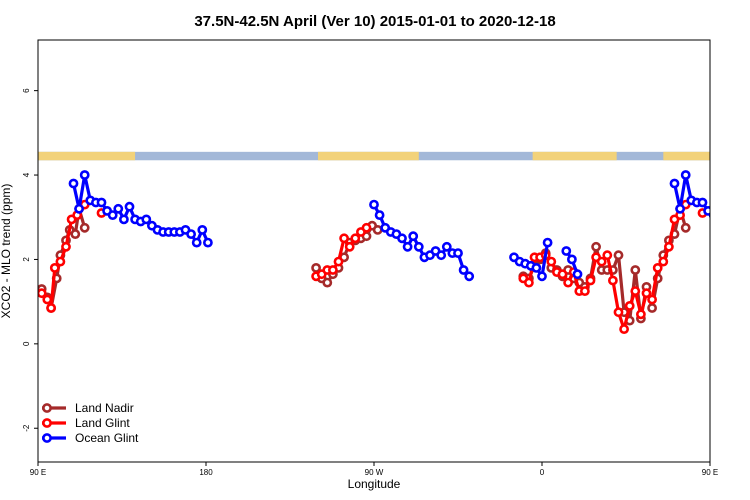 The image size is (750, 500). I want to click on legend-item-land-nadir: Land Nadir, so click(88, 408).